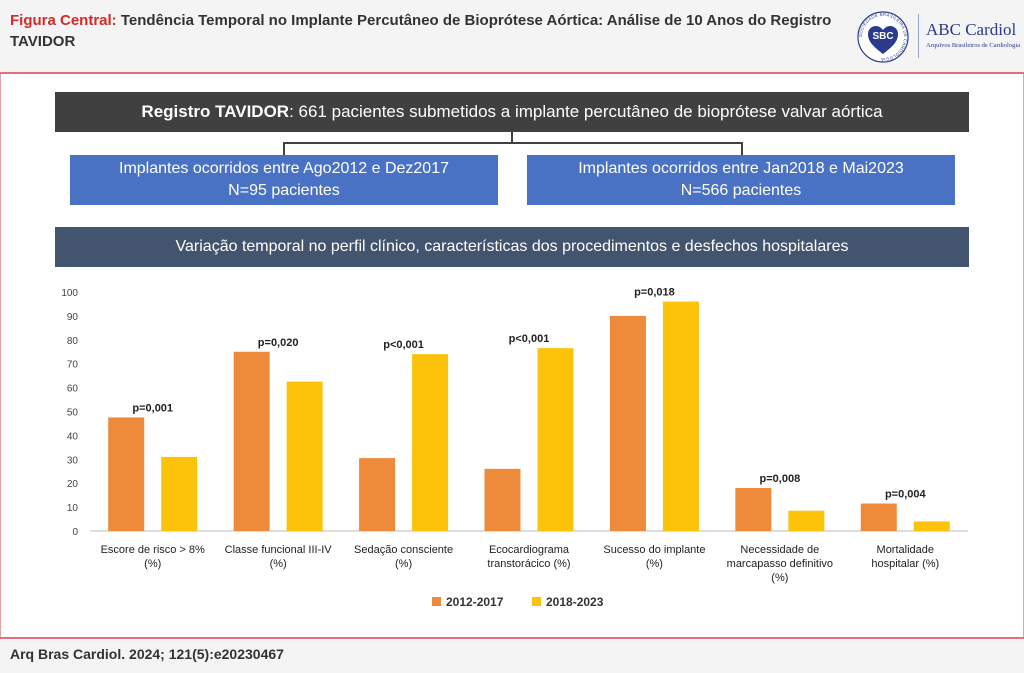 This screenshot has width=1024, height=673. I want to click on connector-right, so click(742, 148).